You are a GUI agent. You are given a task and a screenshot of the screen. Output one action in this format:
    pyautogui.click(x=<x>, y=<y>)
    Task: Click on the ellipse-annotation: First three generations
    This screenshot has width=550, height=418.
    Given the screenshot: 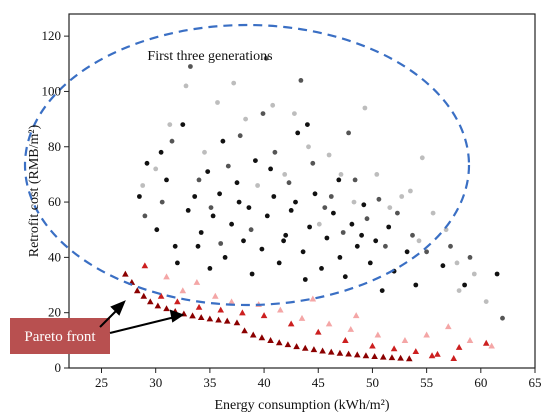 What is the action you would take?
    pyautogui.click(x=209, y=56)
    